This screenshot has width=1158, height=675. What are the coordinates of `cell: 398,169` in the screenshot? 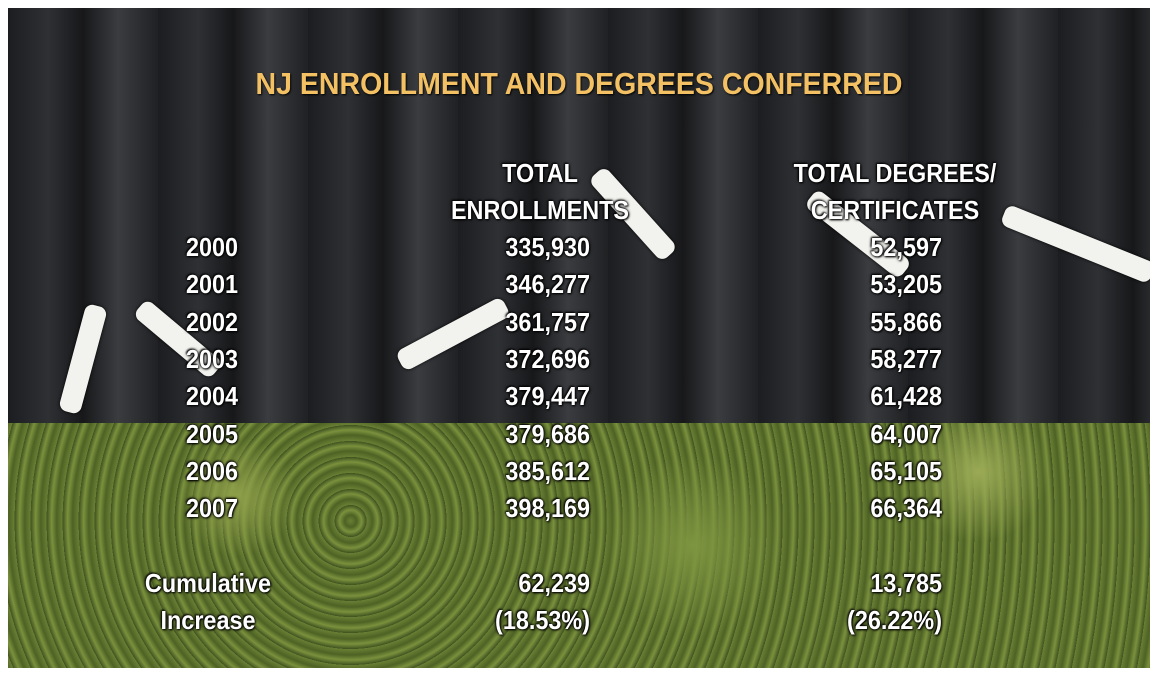 It's located at (547, 508).